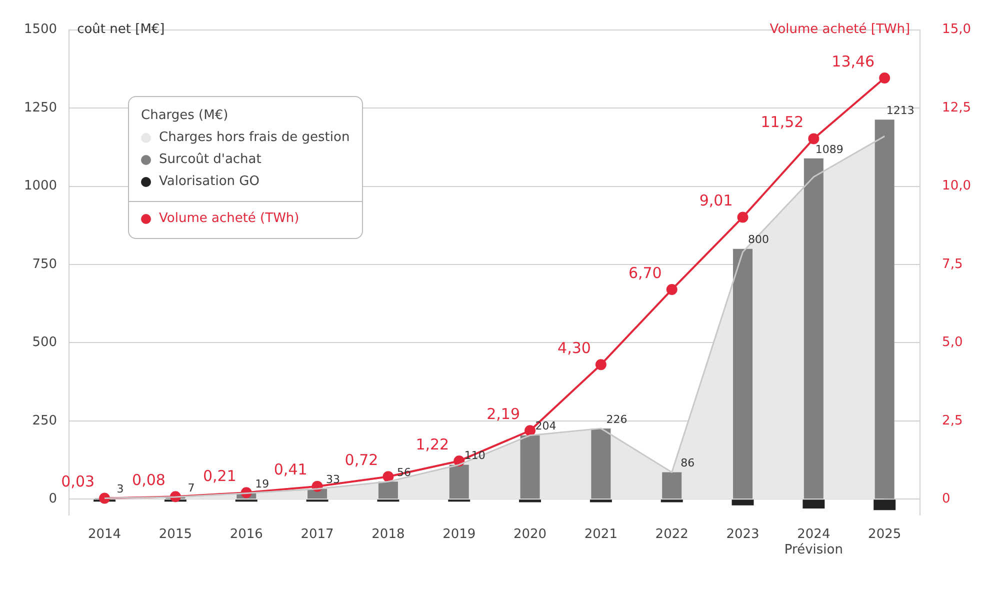  What do you see at coordinates (957, 30) in the screenshot?
I see `y2-tick-label: 15,0` at bounding box center [957, 30].